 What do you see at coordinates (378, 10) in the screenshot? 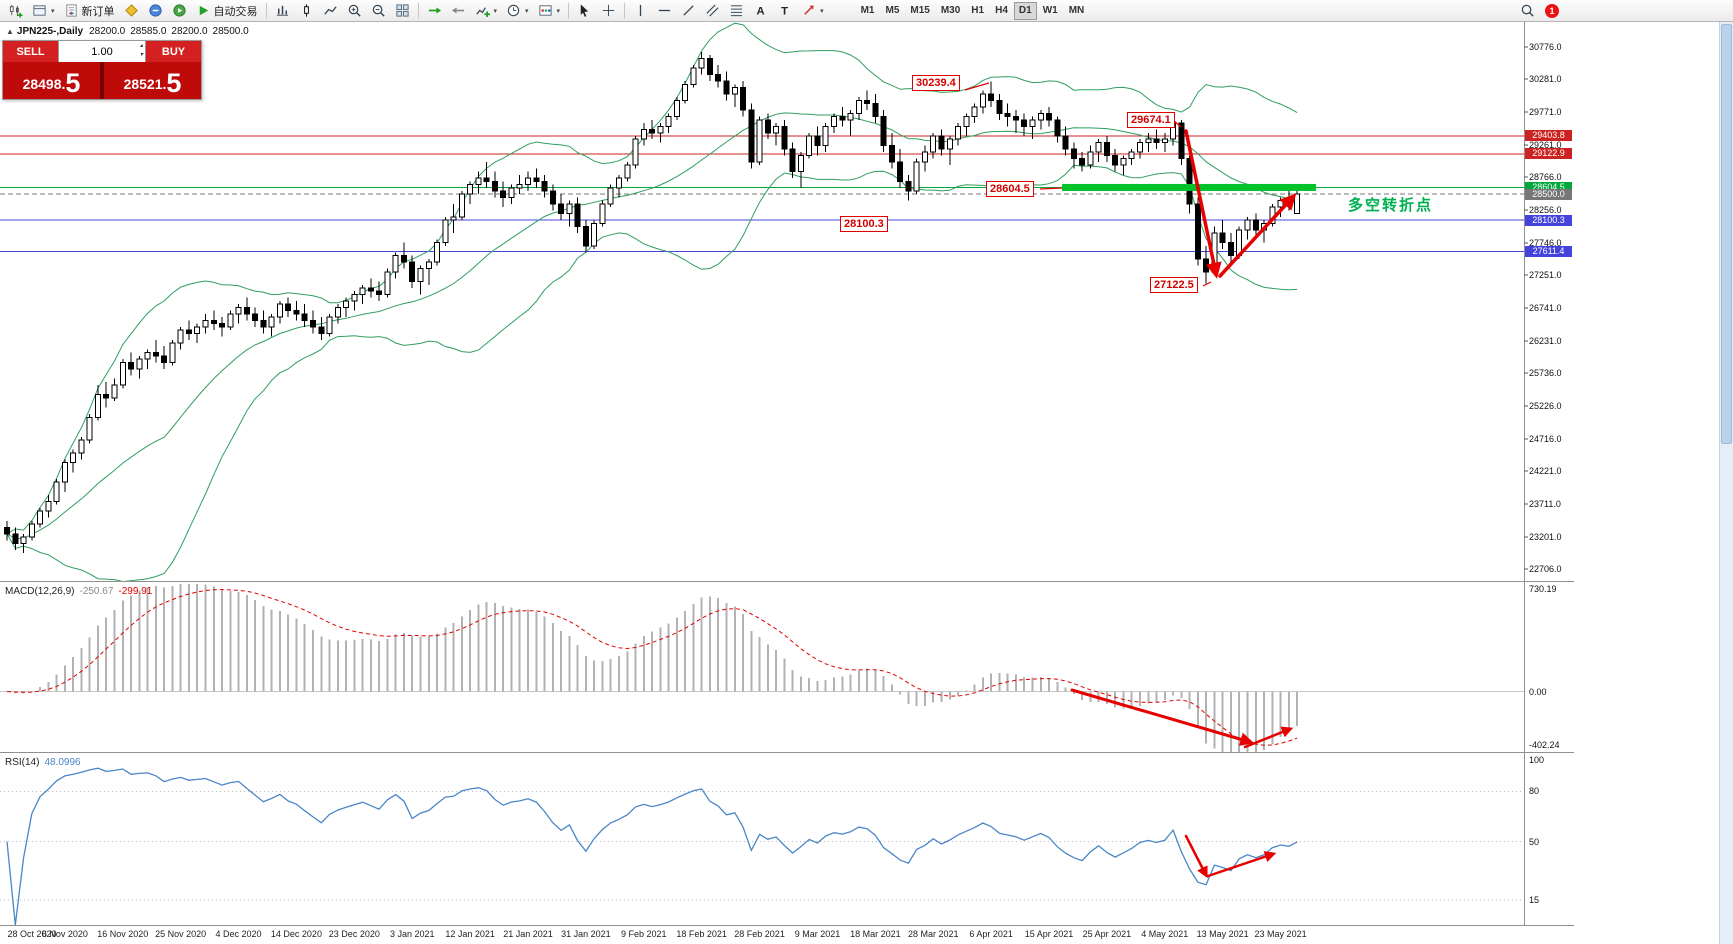
I see `zoom-out-button` at bounding box center [378, 10].